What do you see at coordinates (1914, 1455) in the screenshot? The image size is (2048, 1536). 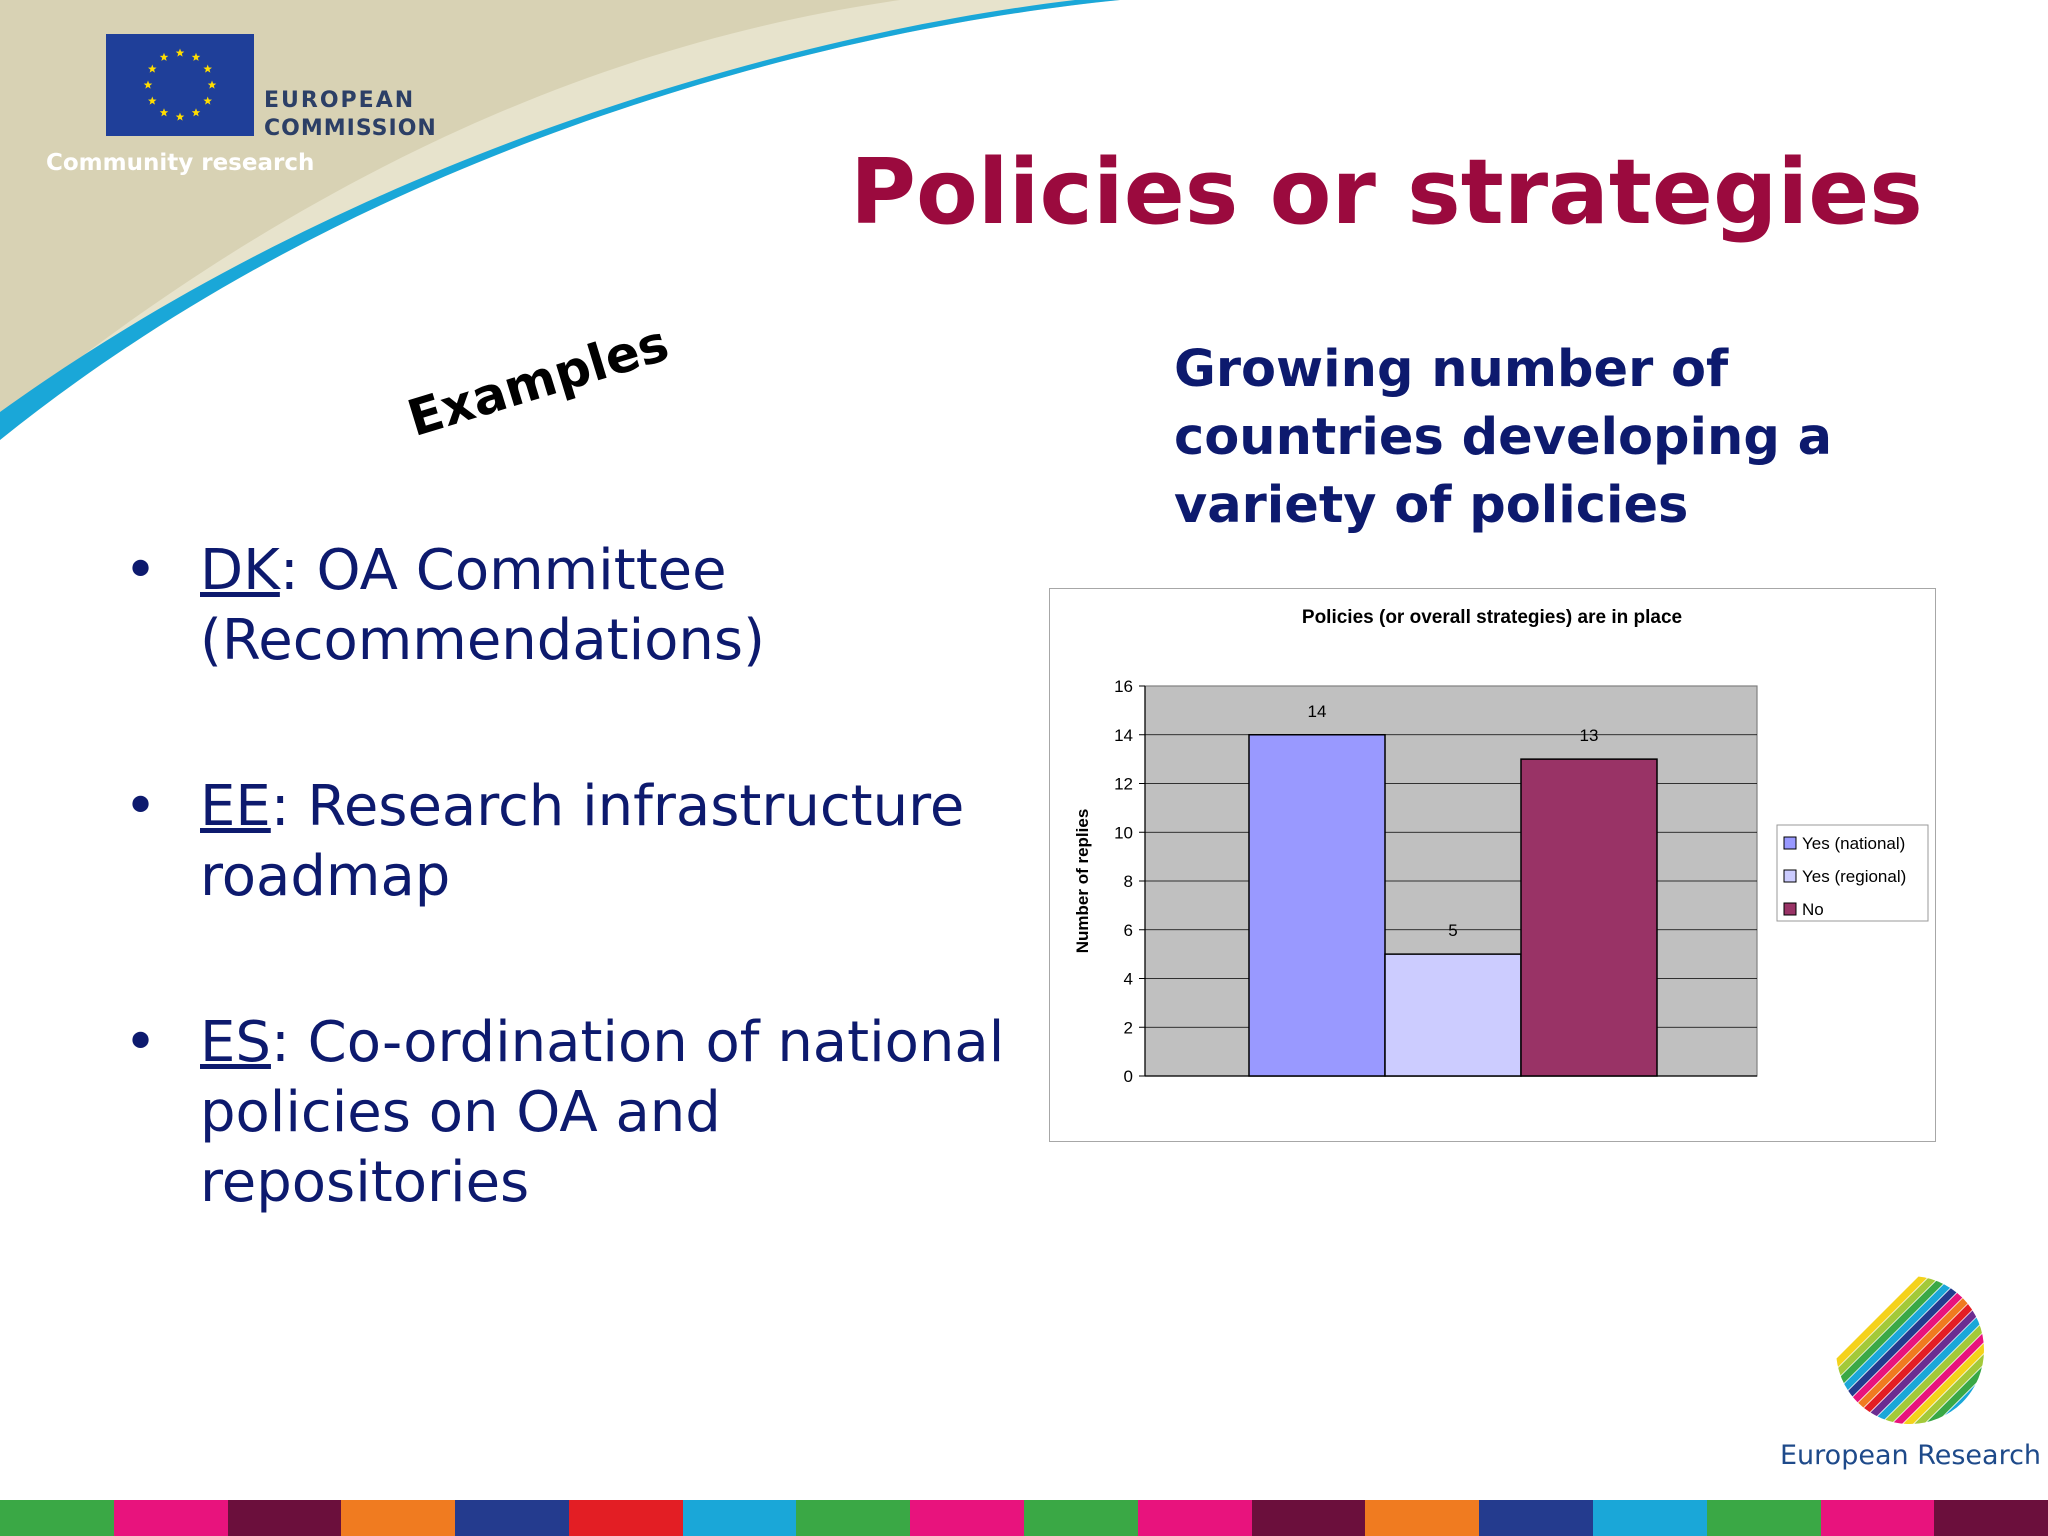 I see `era-label: European Research Area` at bounding box center [1914, 1455].